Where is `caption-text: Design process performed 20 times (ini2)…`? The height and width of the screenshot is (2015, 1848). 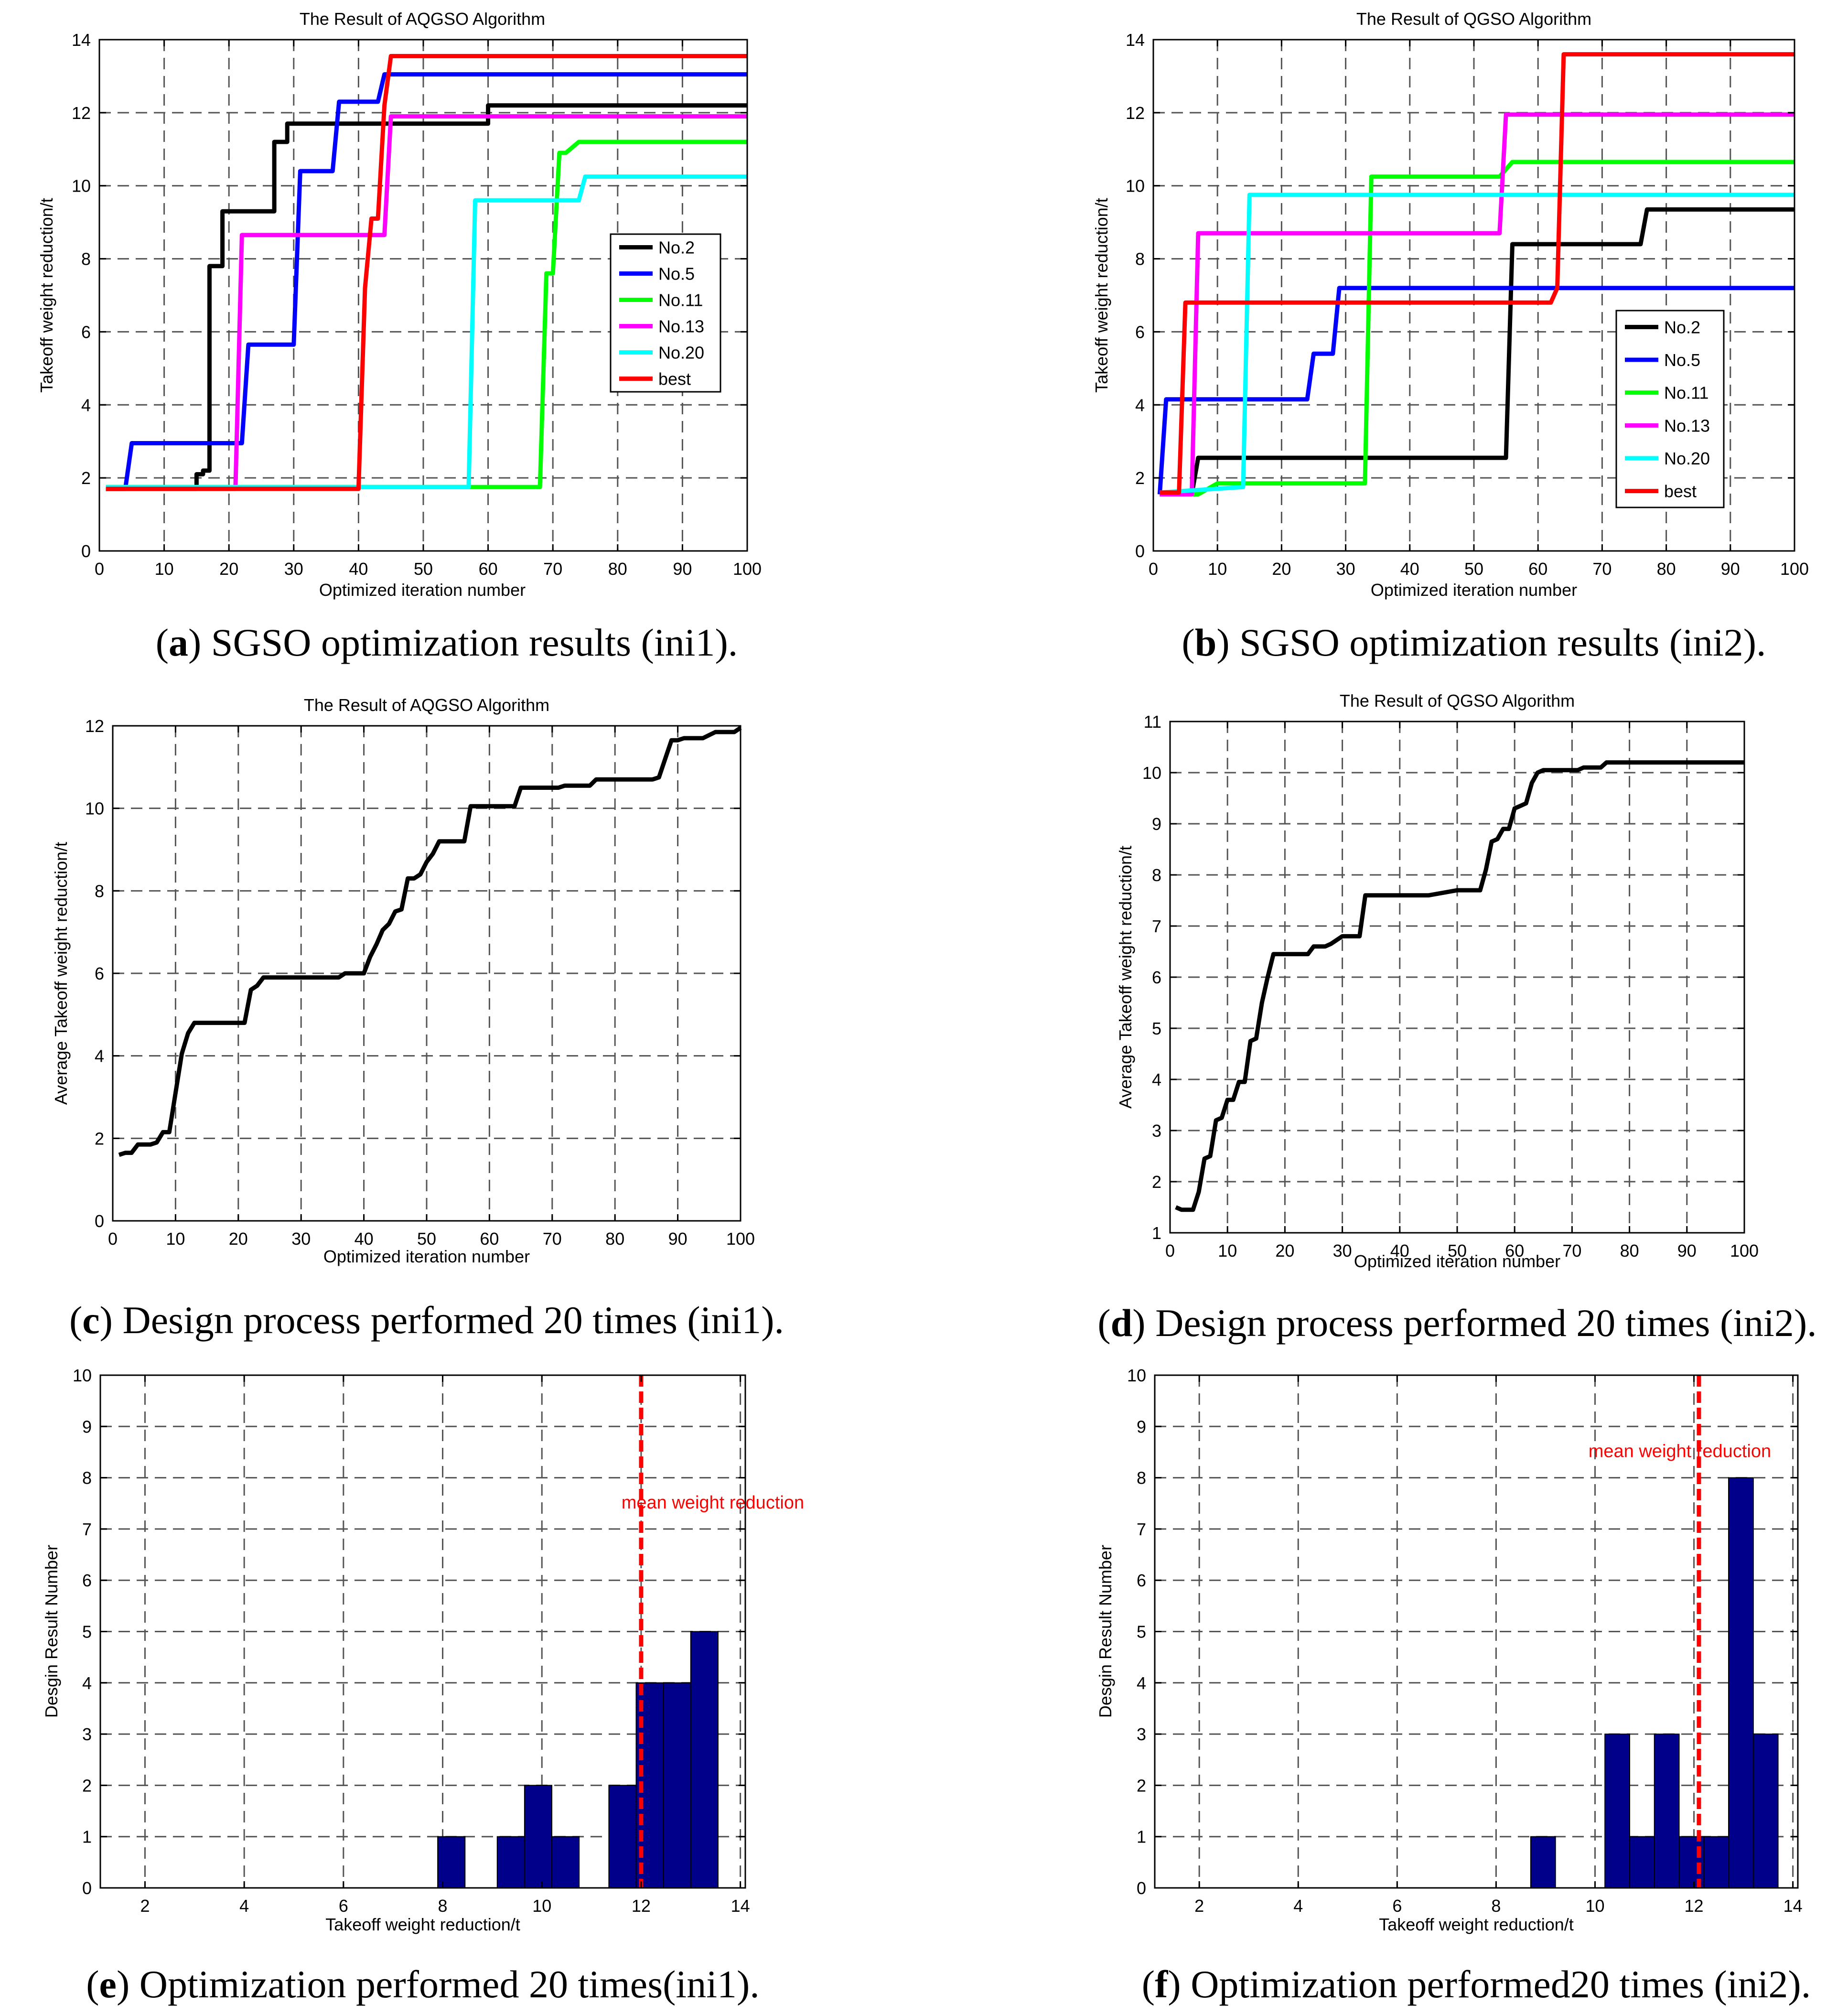 caption-text: Design process performed 20 times (ini2)… is located at coordinates (1486, 1323).